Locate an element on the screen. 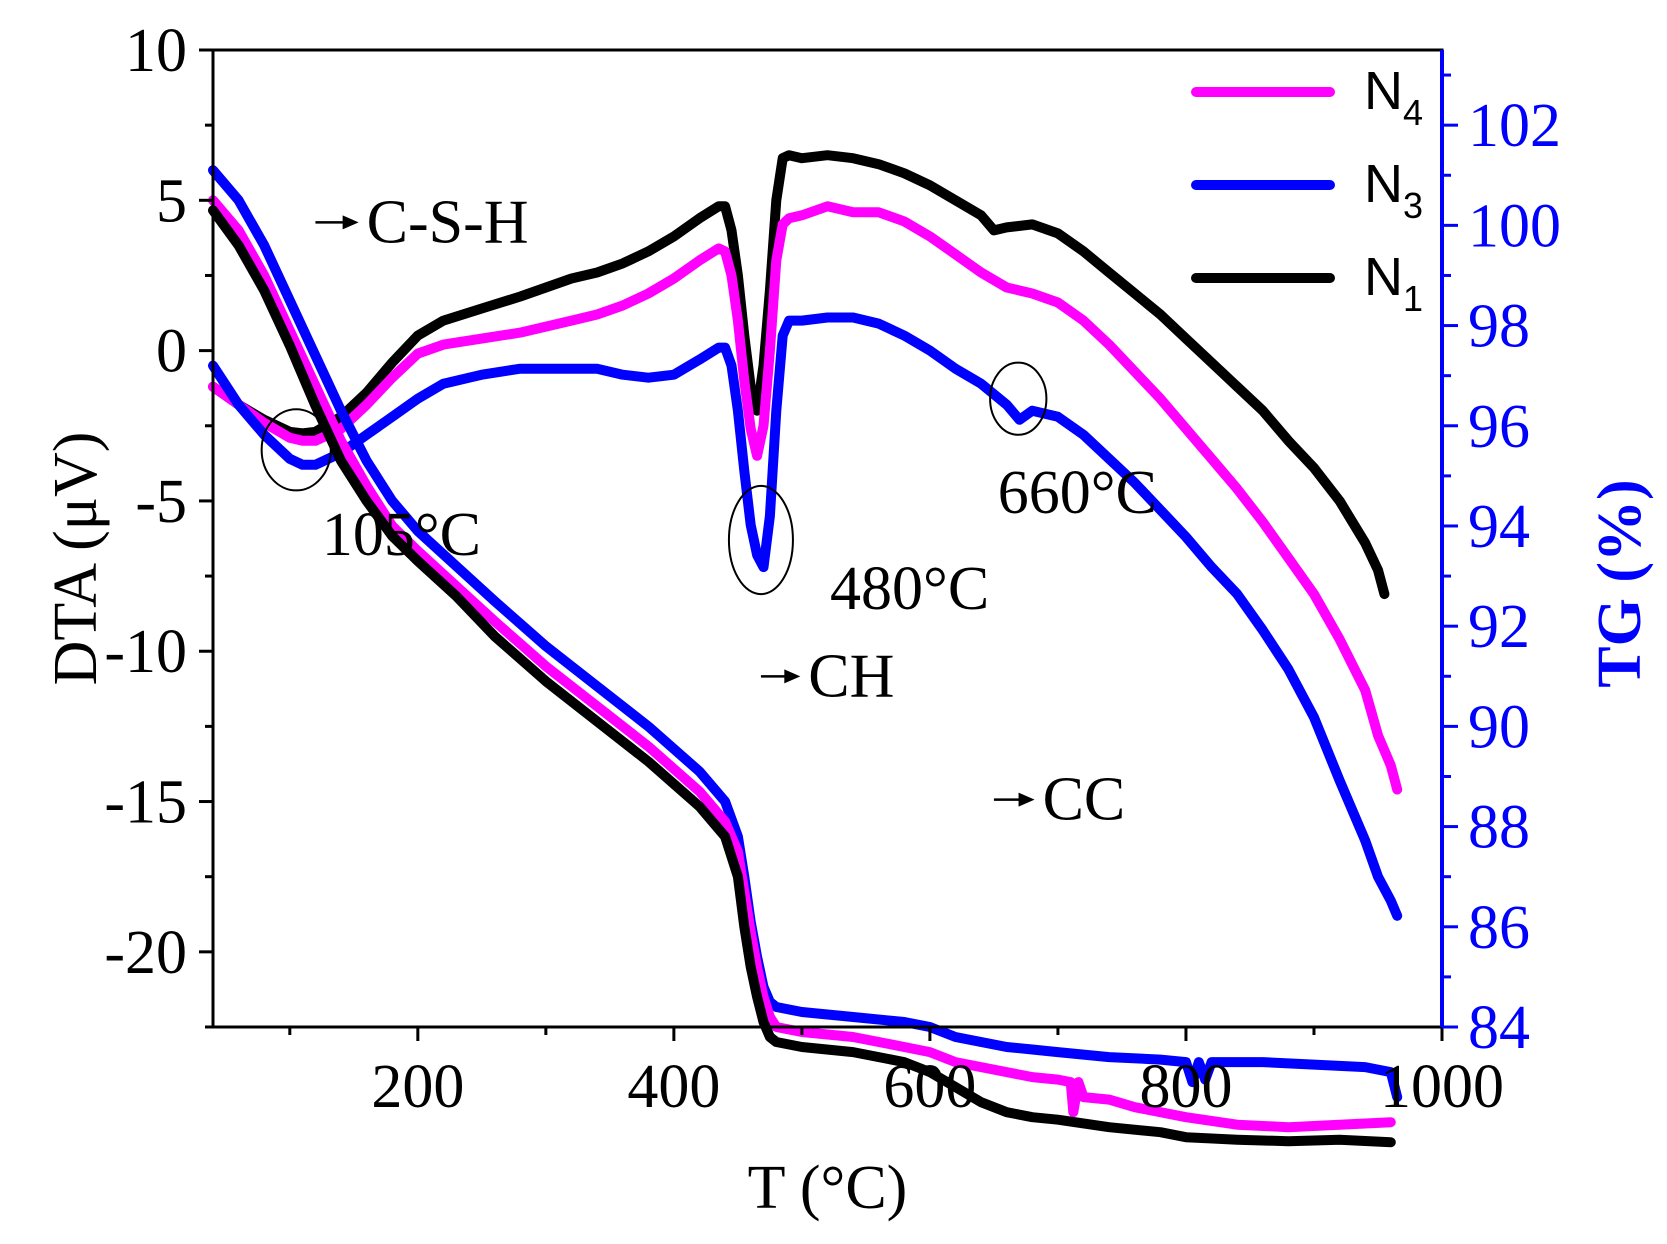 The height and width of the screenshot is (1244, 1667). y-right-tick-label: 86 is located at coordinates (1499, 928).